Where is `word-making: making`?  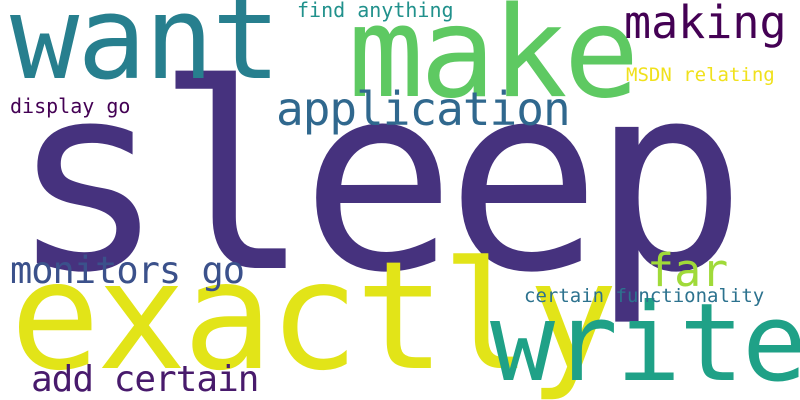
word-making: making is located at coordinates (705, 24).